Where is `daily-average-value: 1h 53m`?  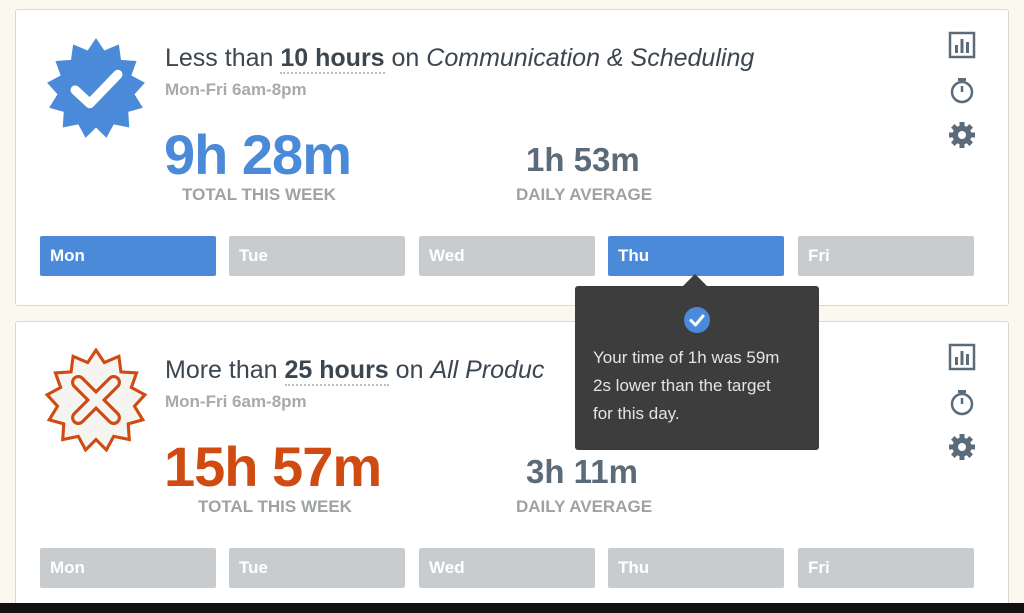 daily-average-value: 1h 53m is located at coordinates (583, 159).